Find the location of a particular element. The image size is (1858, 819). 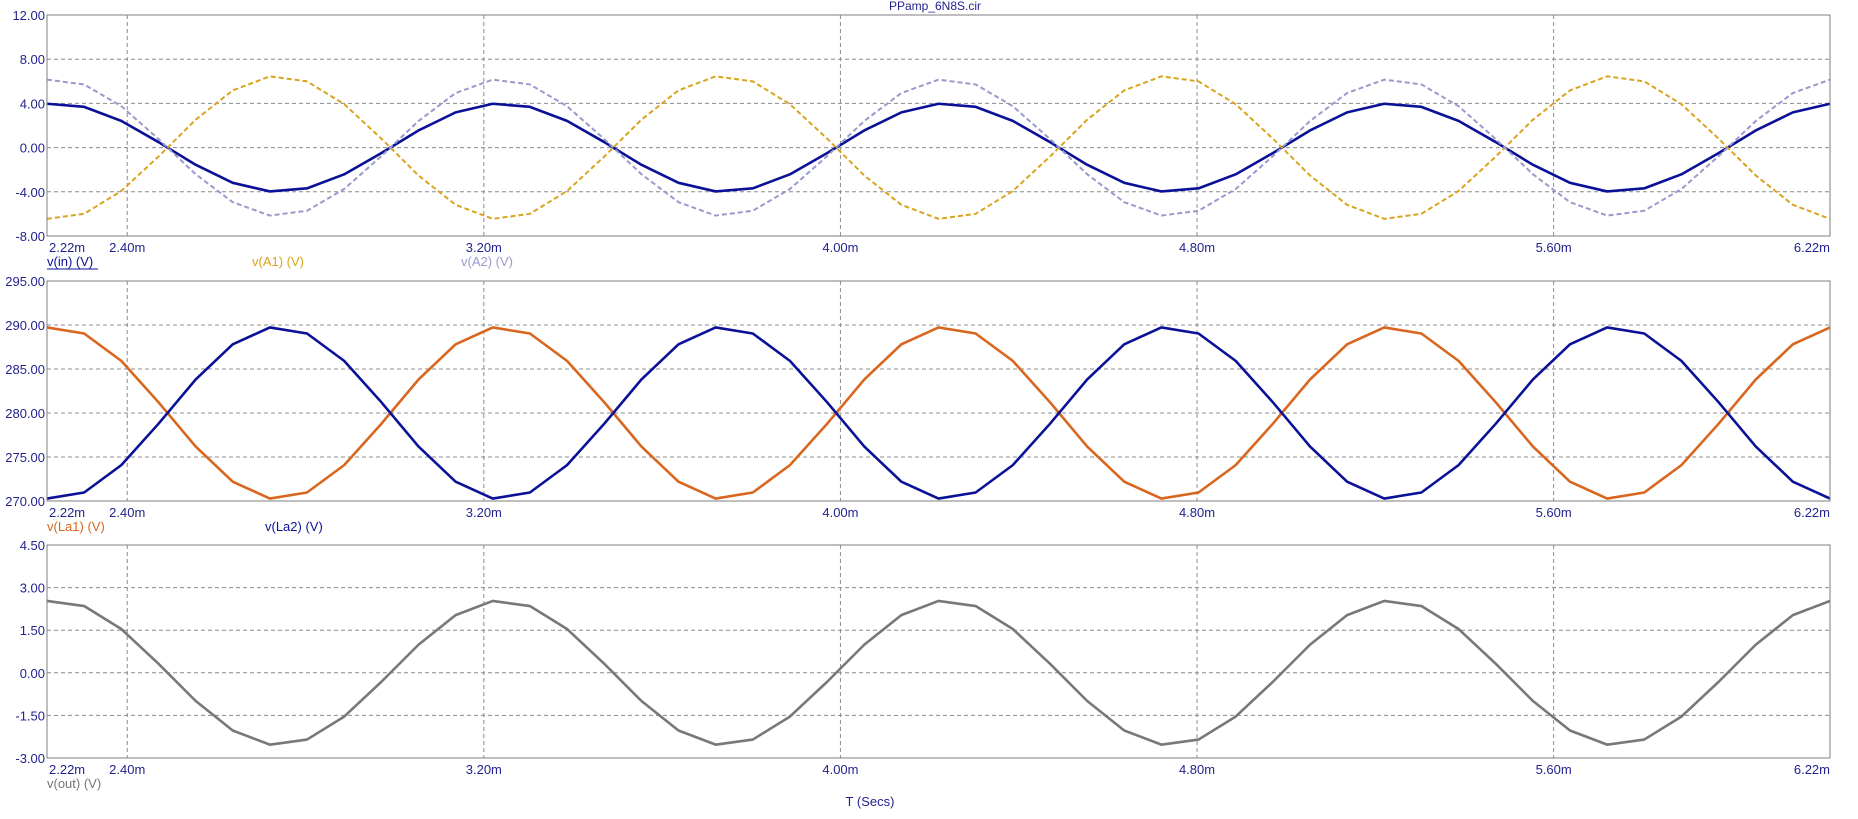

y-tick-label: -3.00 is located at coordinates (30, 758).